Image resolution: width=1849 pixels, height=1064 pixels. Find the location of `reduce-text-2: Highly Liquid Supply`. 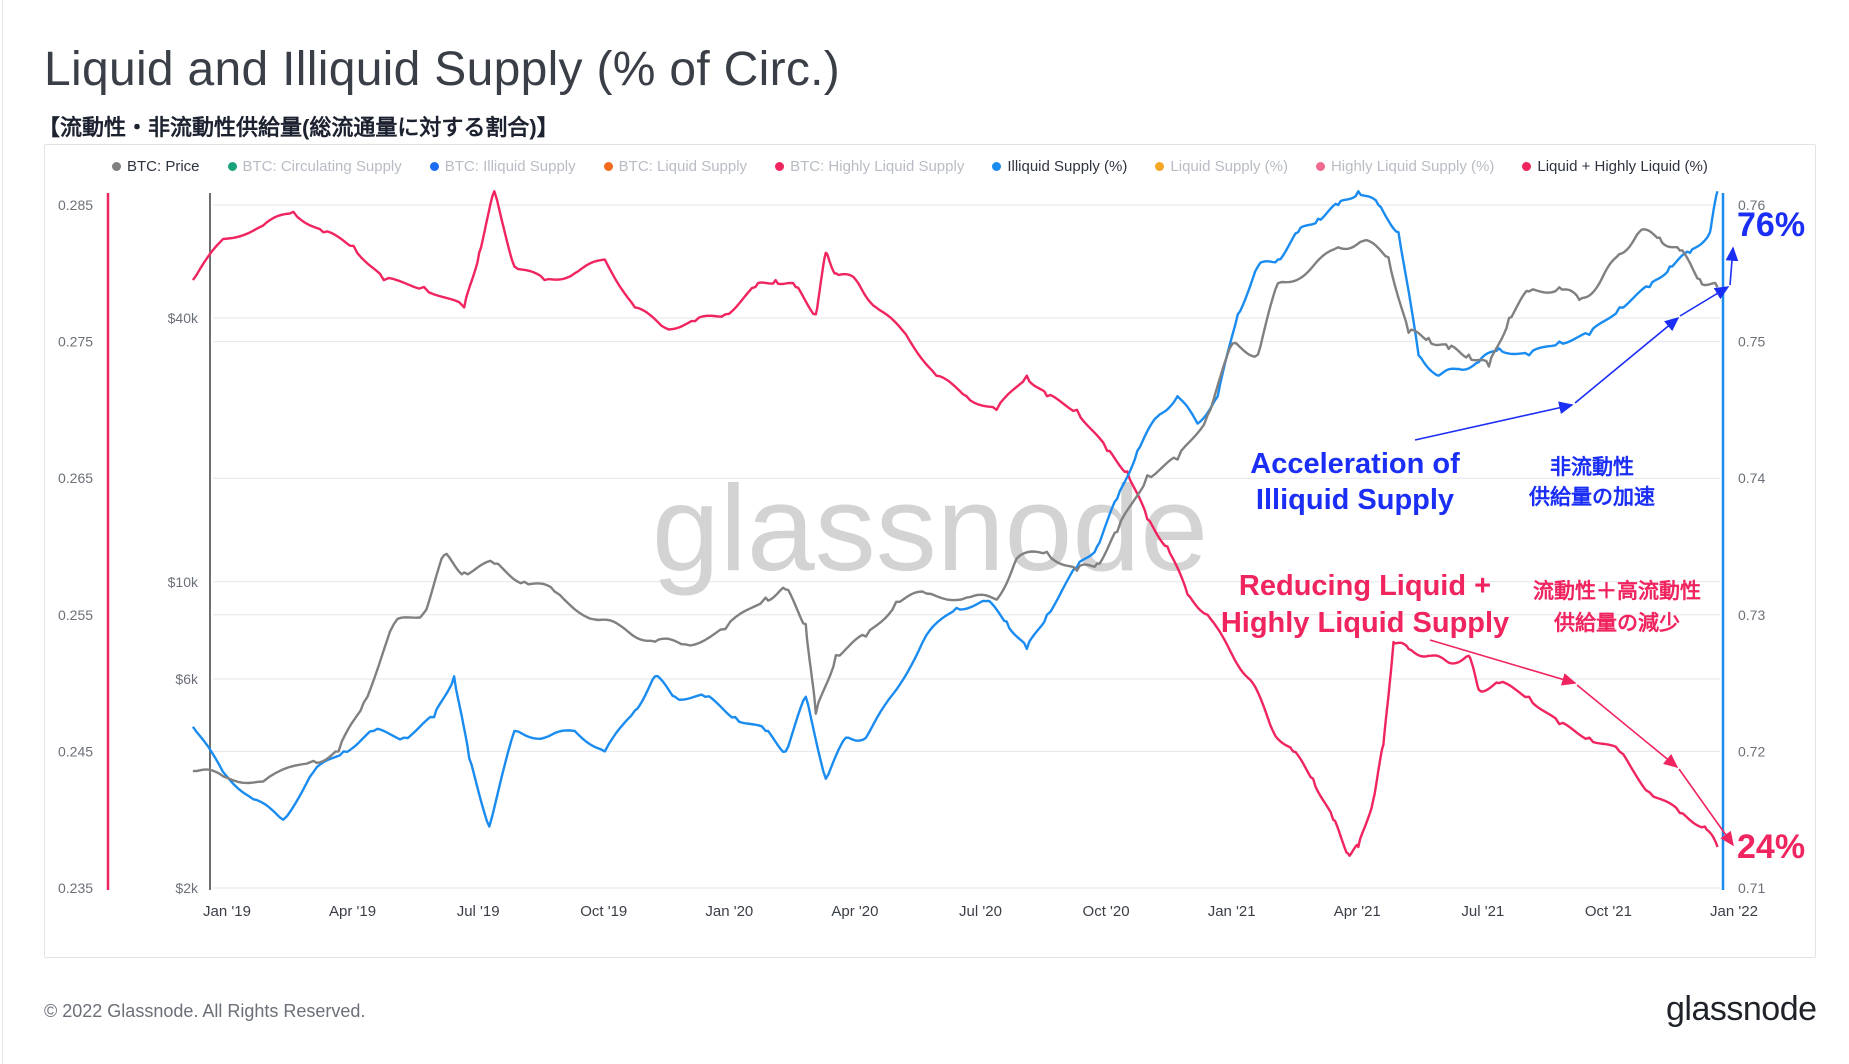

reduce-text-2: Highly Liquid Supply is located at coordinates (1365, 623).